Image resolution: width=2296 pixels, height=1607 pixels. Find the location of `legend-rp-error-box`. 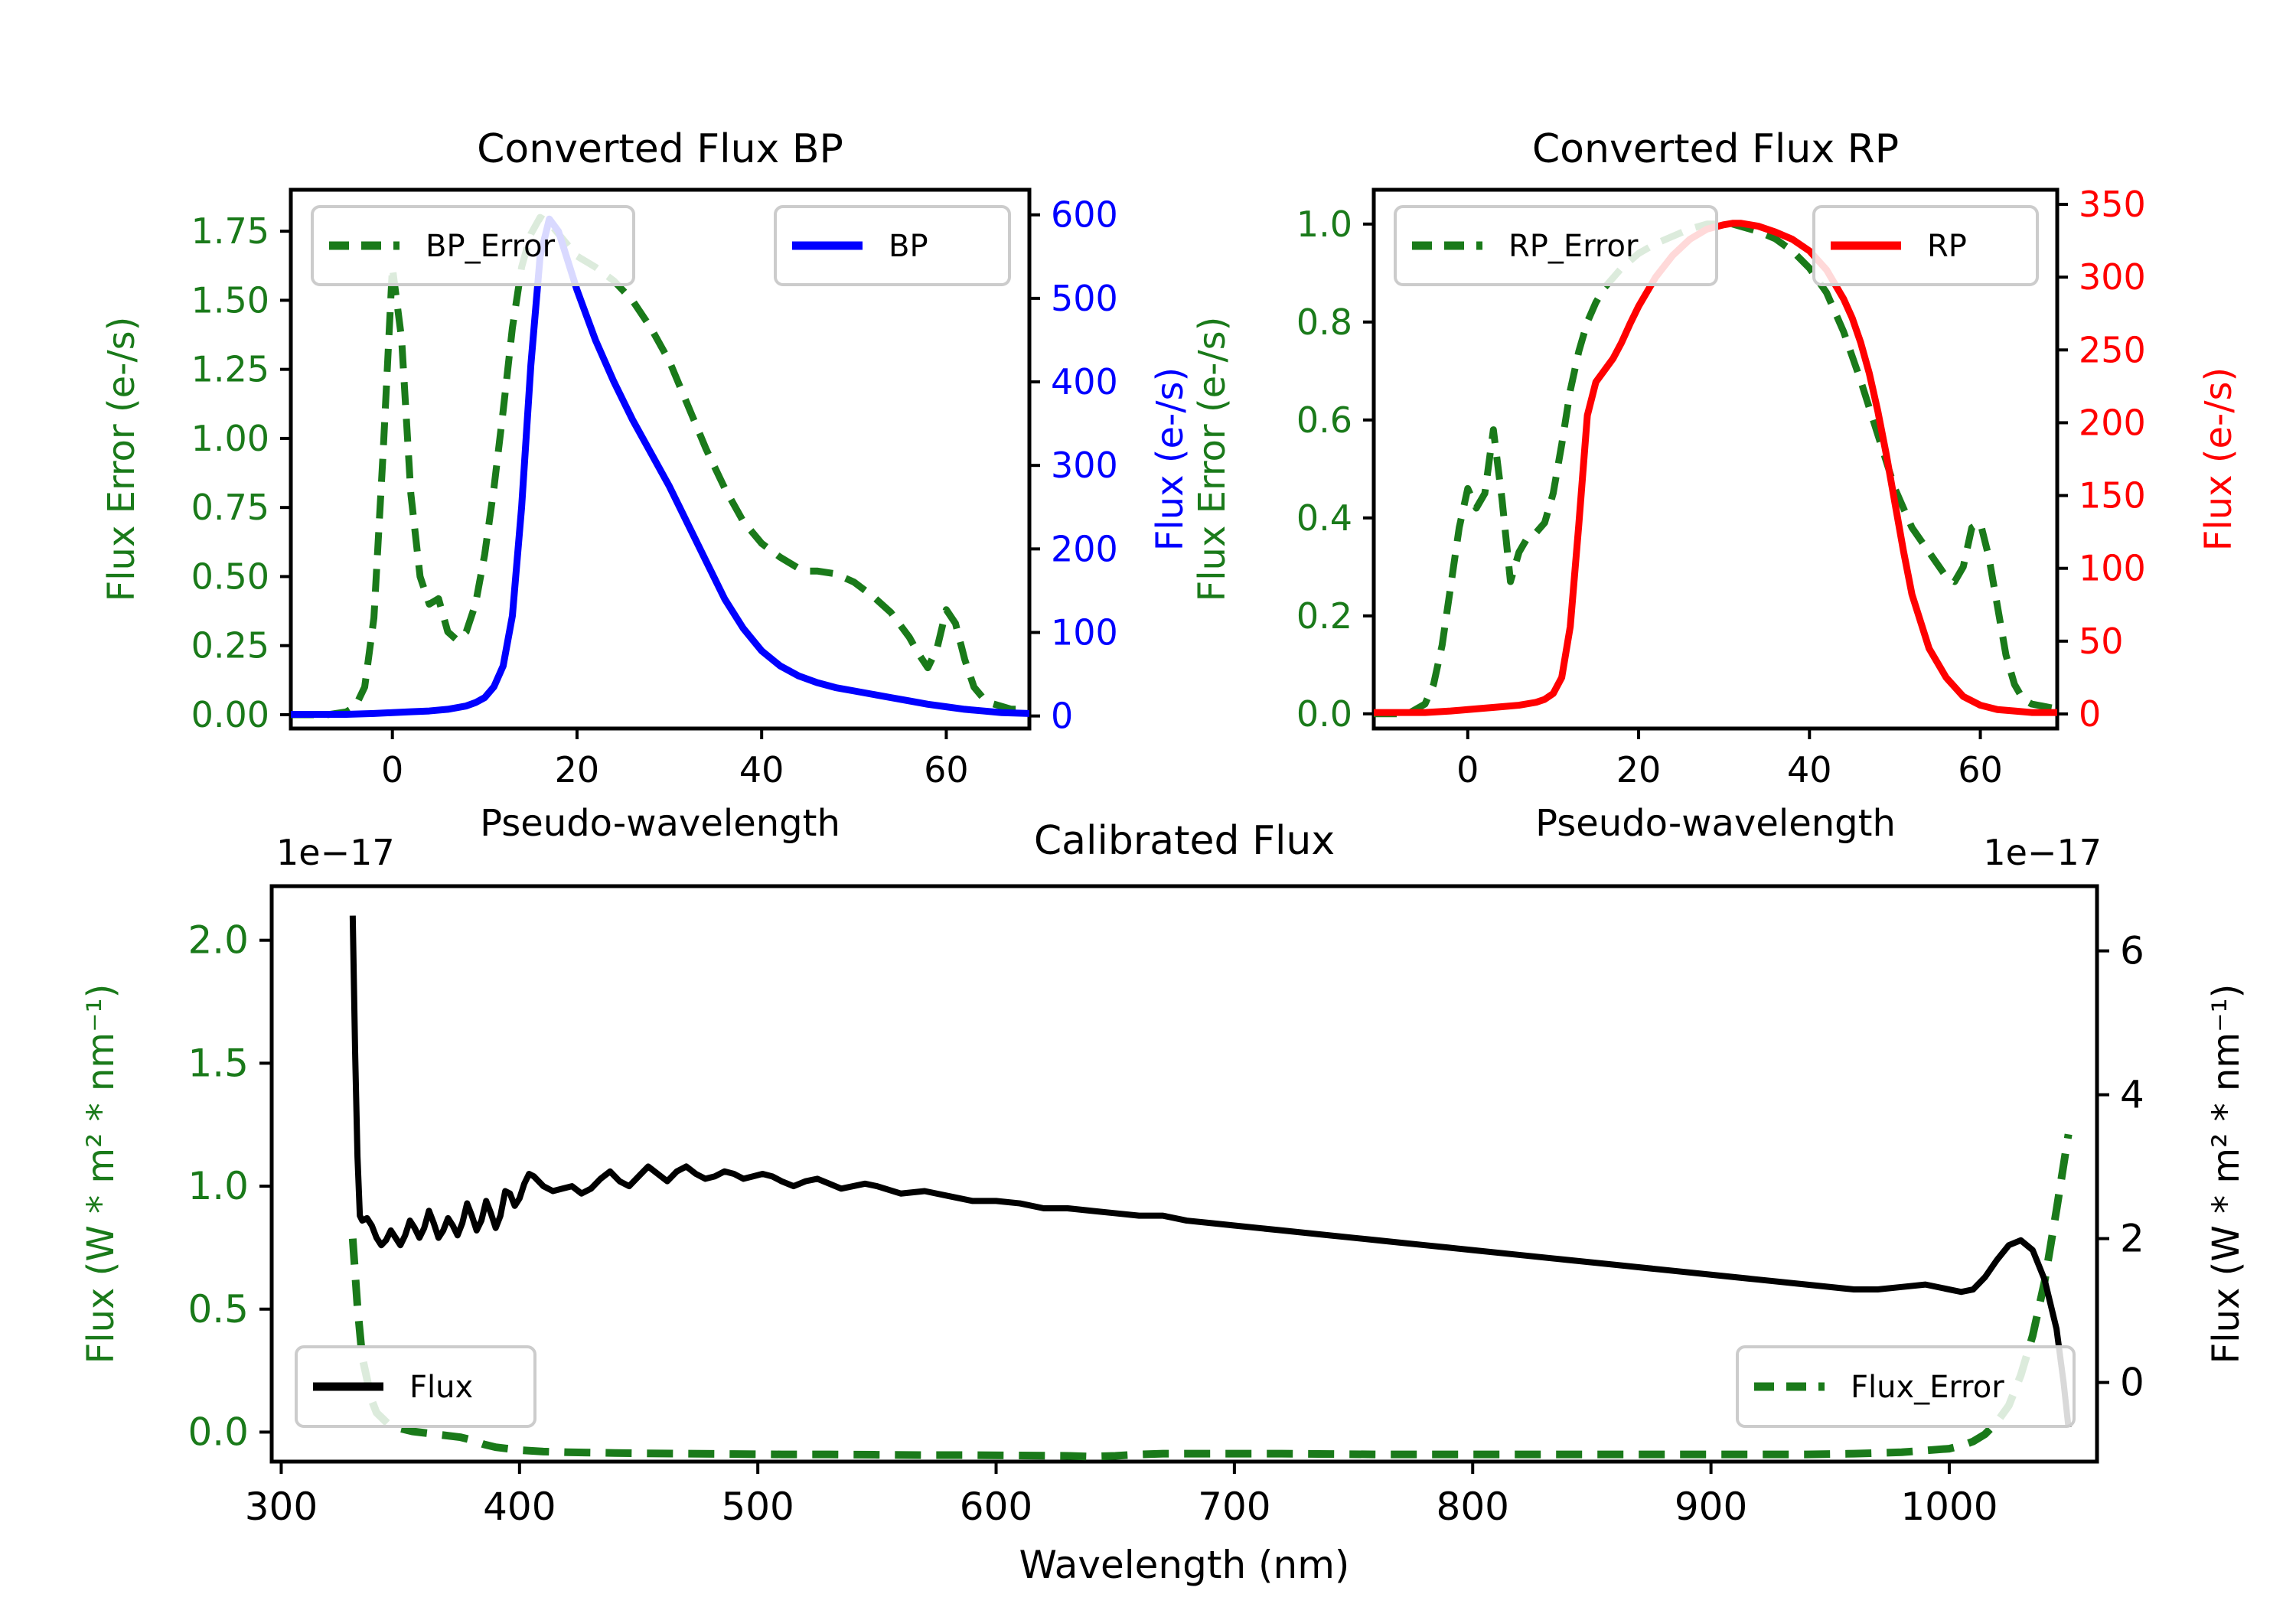

legend-rp-error-box is located at coordinates (1556, 245).